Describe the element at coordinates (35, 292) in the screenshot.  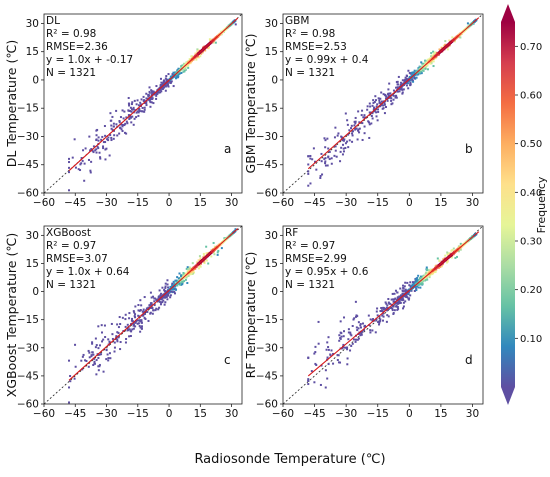
I see `y-tick-label: 0` at that location.